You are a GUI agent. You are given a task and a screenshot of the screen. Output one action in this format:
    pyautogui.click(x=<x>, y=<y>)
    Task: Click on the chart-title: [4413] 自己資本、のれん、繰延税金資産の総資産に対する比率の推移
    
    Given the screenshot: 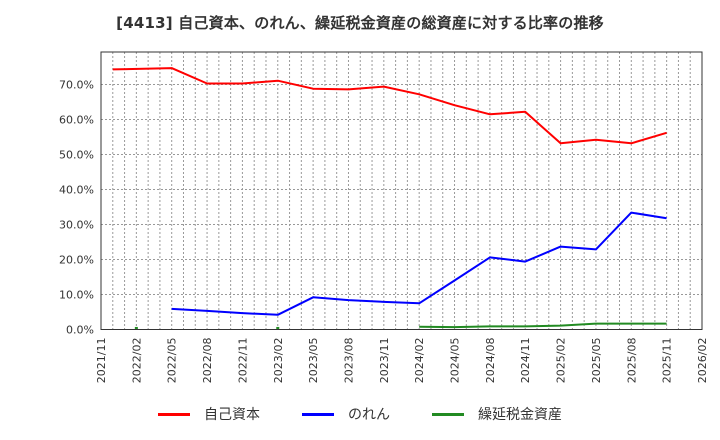 What is the action you would take?
    pyautogui.click(x=360, y=23)
    